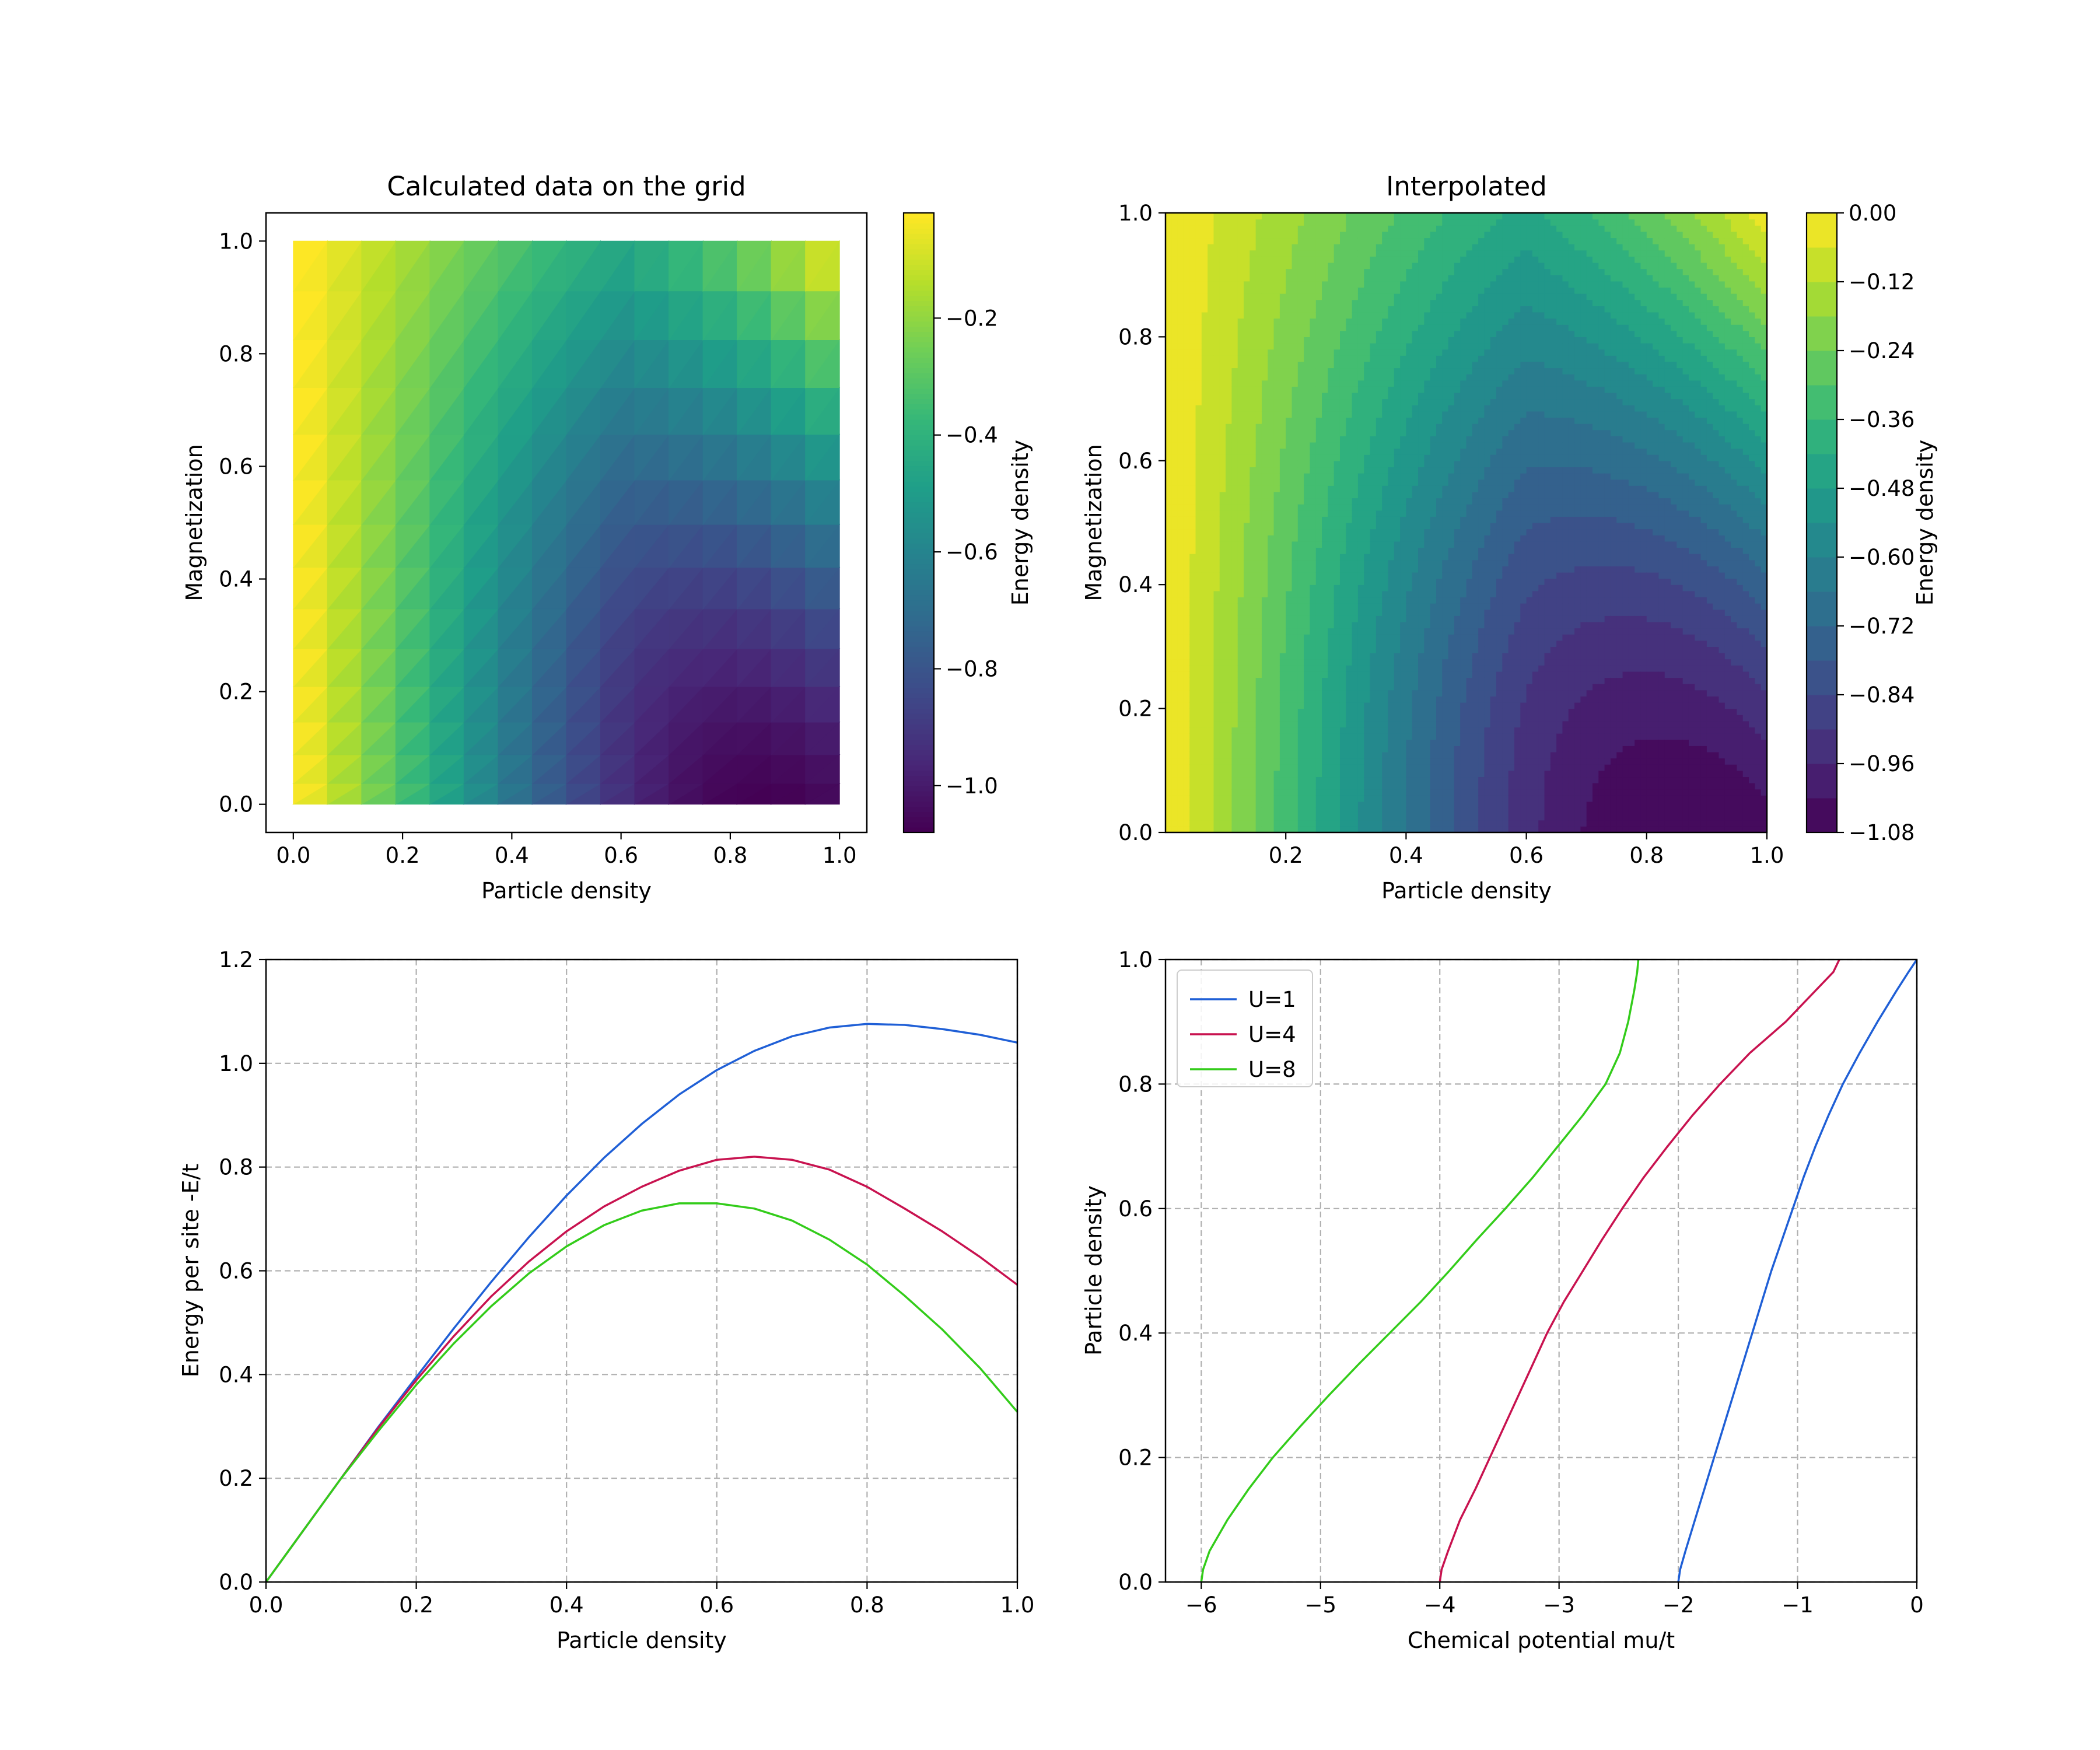  I want to click on grid-colorbar-segment, so click(919, 515).